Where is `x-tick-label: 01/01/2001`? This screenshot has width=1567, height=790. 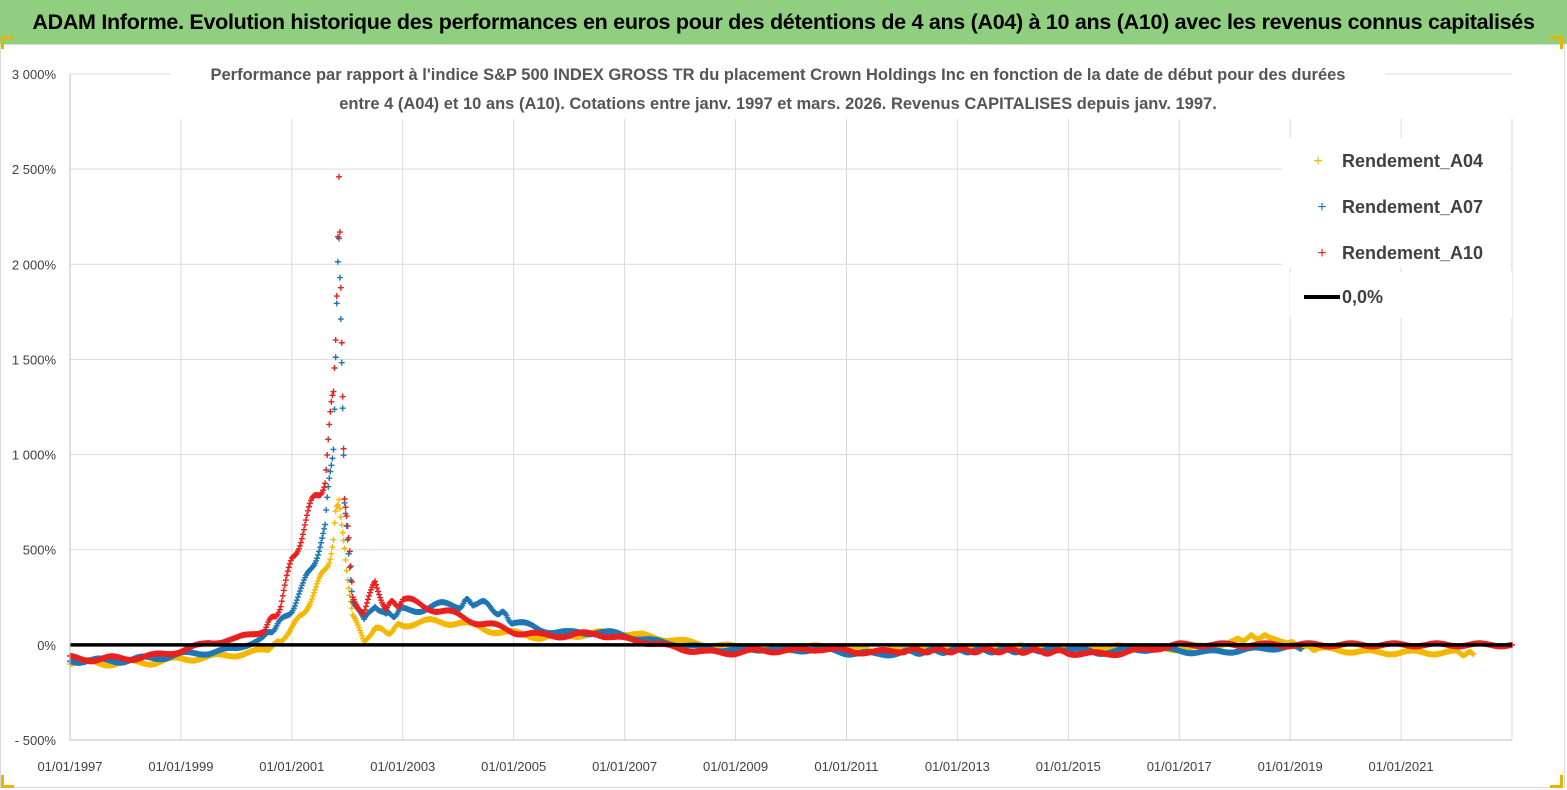 x-tick-label: 01/01/2001 is located at coordinates (291, 766).